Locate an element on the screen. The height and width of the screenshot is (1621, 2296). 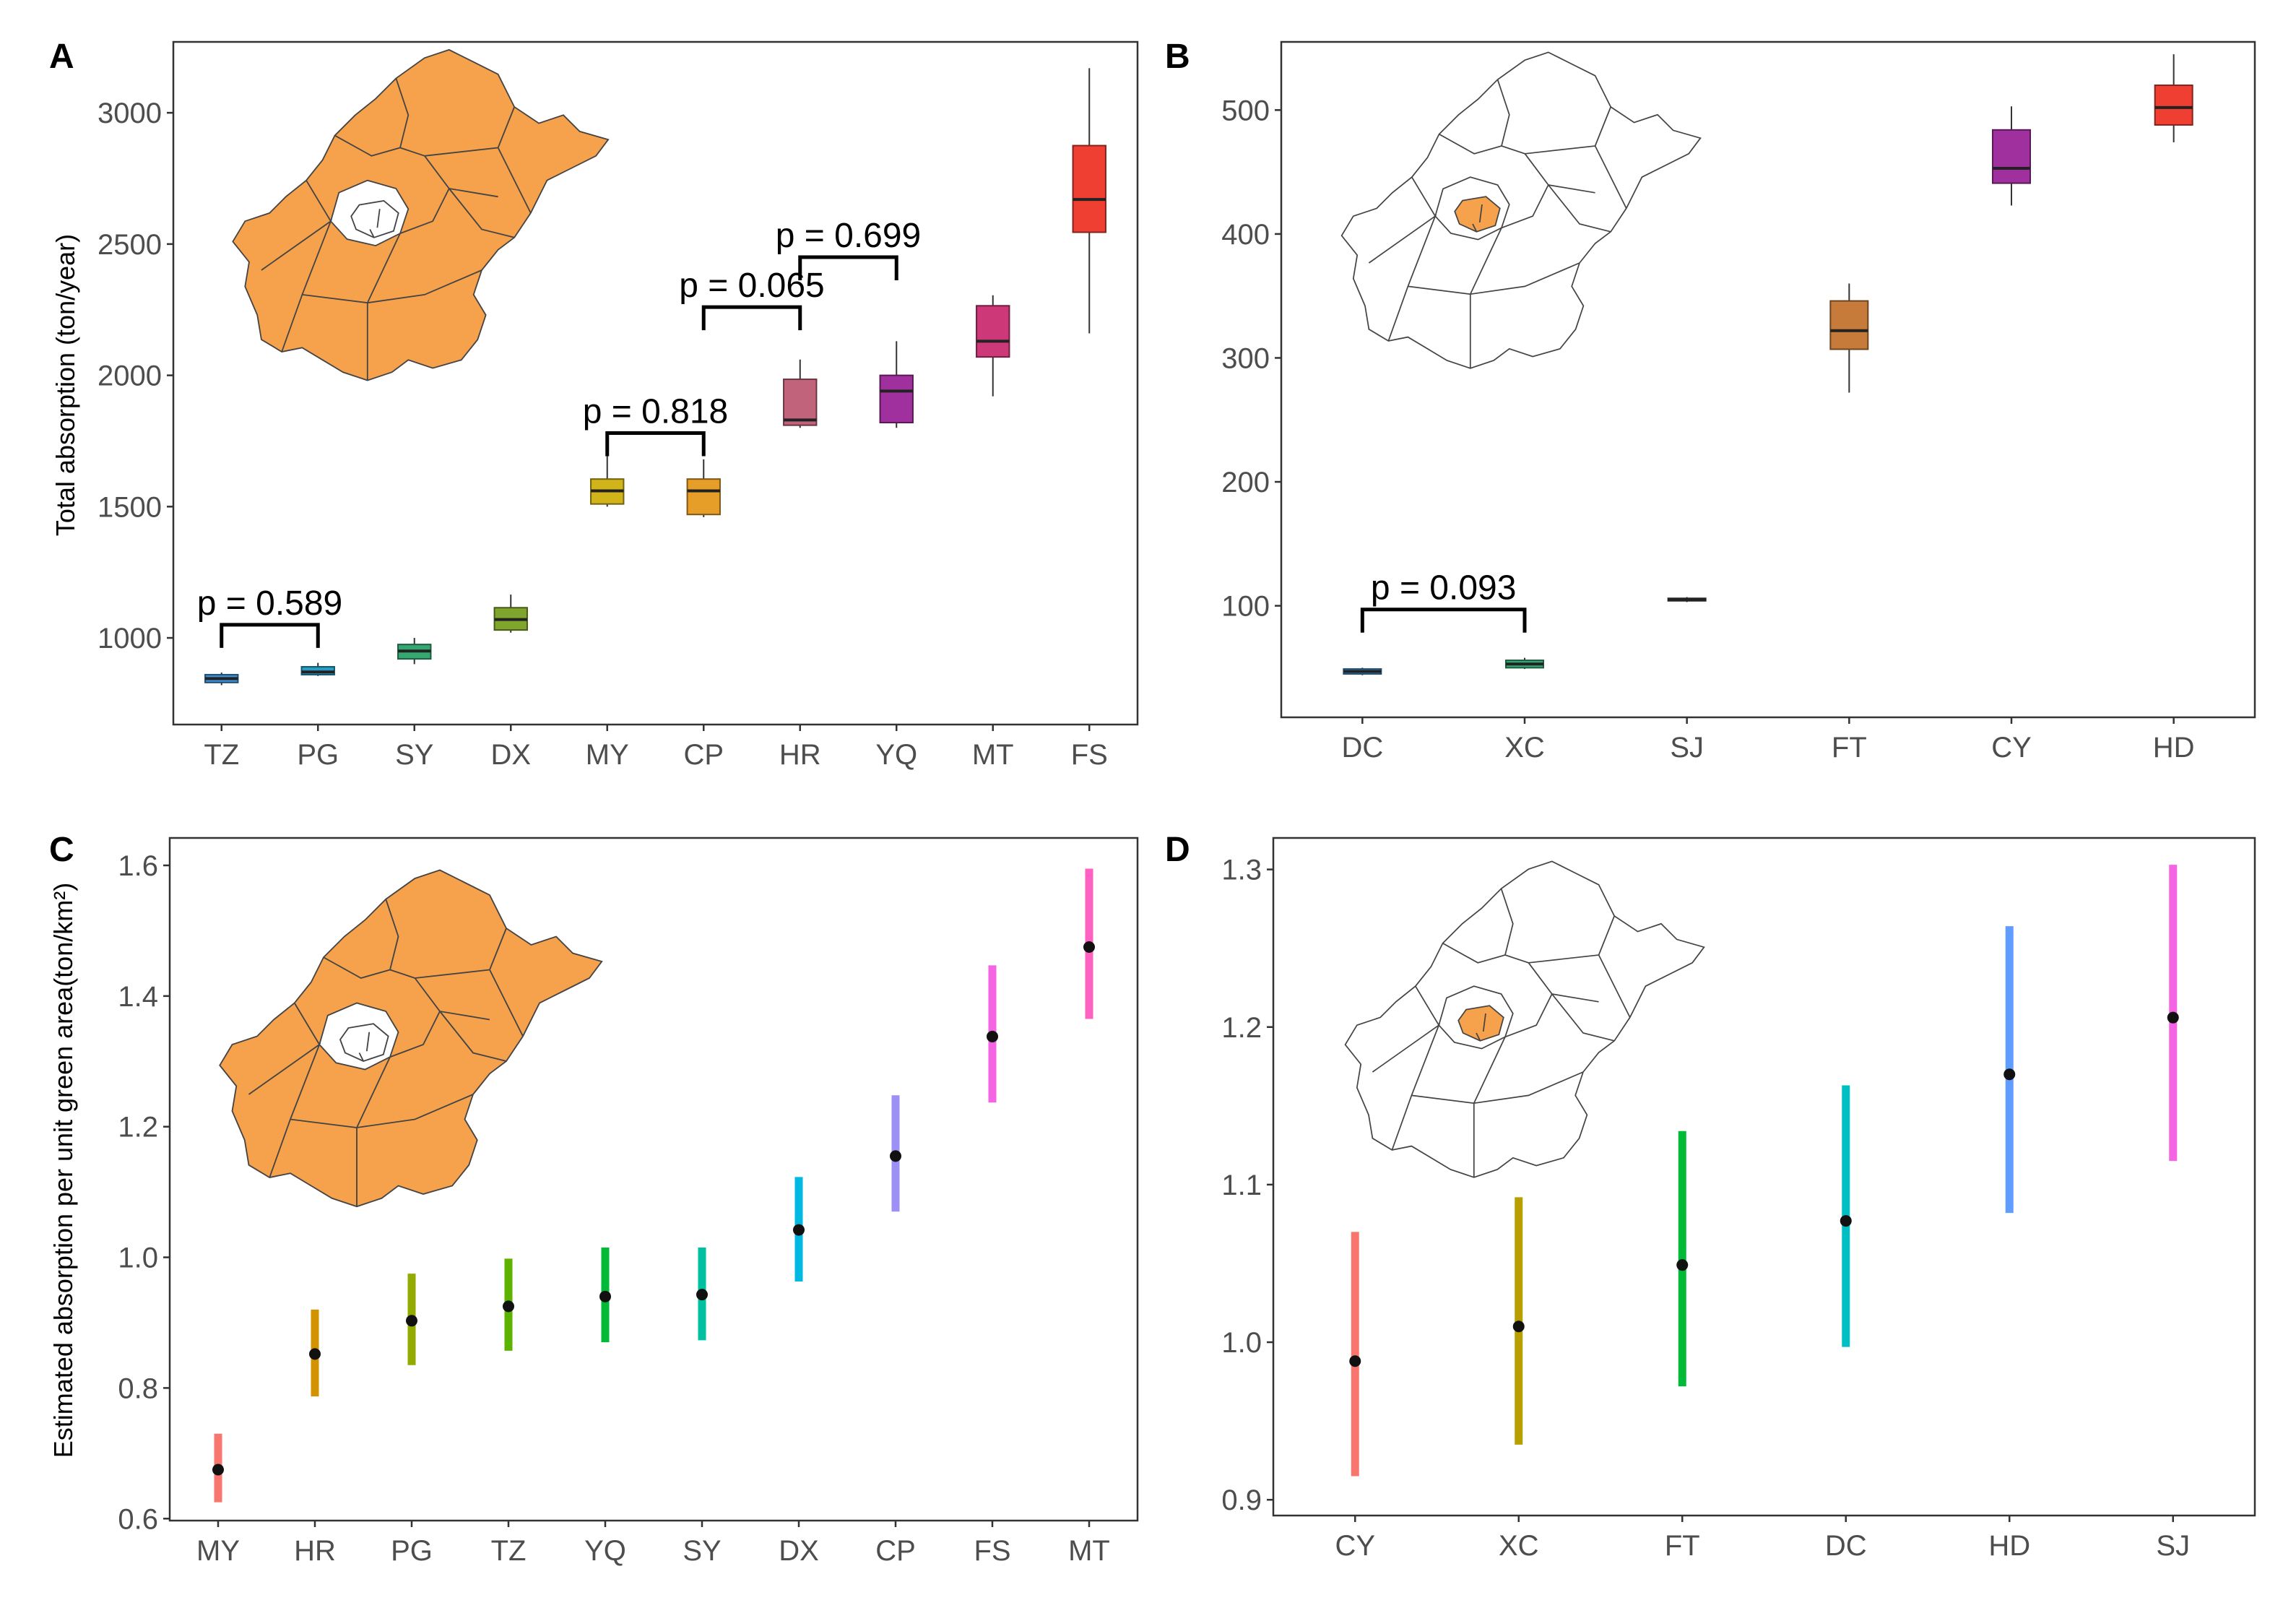
pointrange-hd is located at coordinates (2009, 1070).